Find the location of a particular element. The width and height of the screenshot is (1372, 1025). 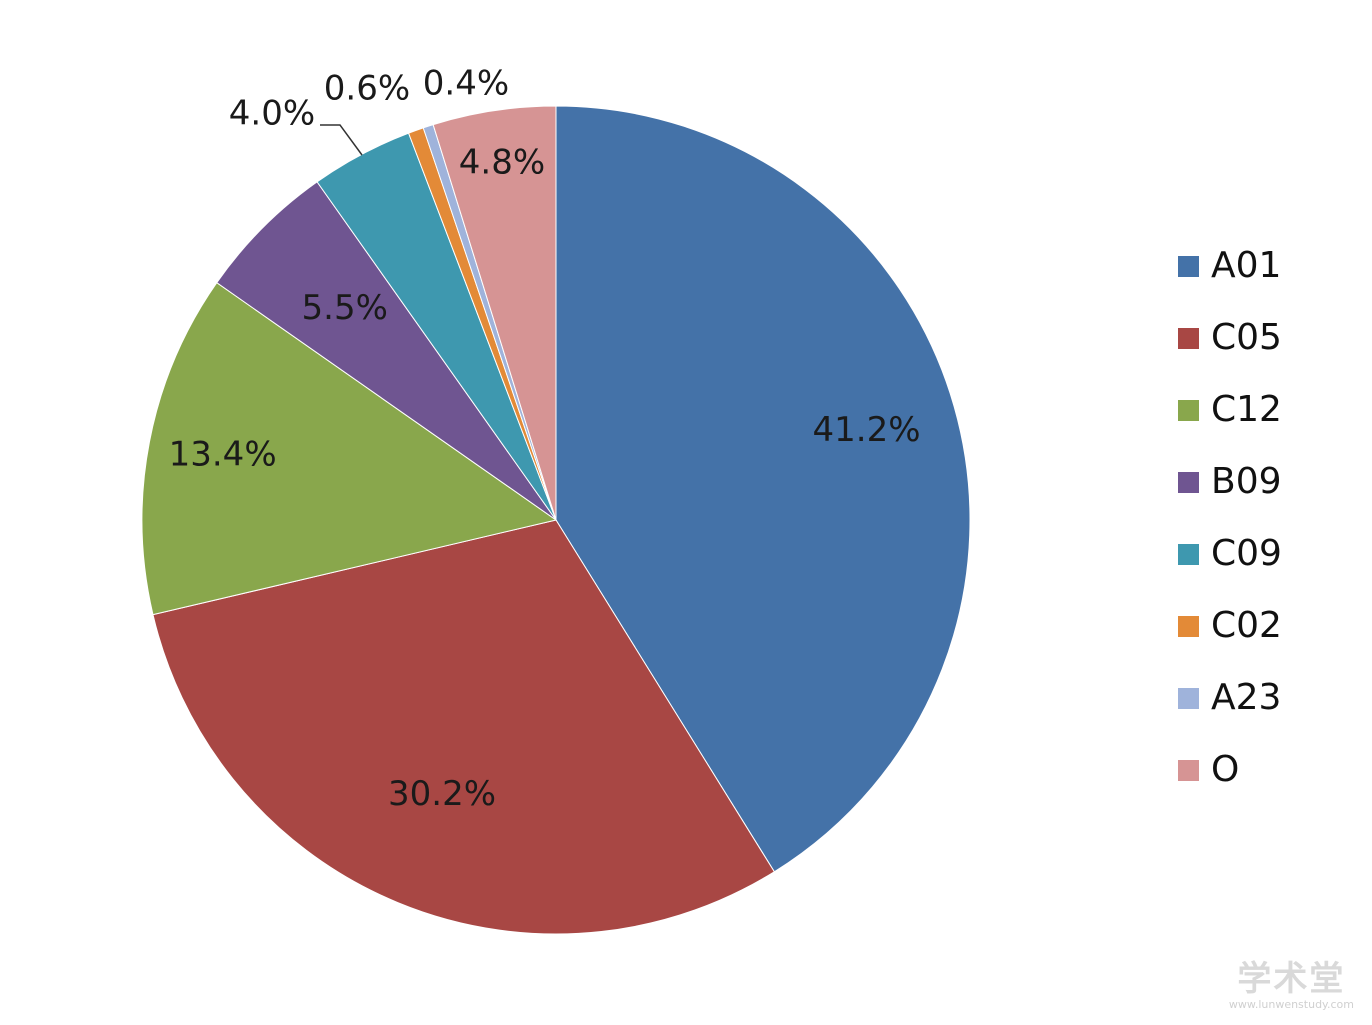

legend-label: A01 is located at coordinates (1246, 265).